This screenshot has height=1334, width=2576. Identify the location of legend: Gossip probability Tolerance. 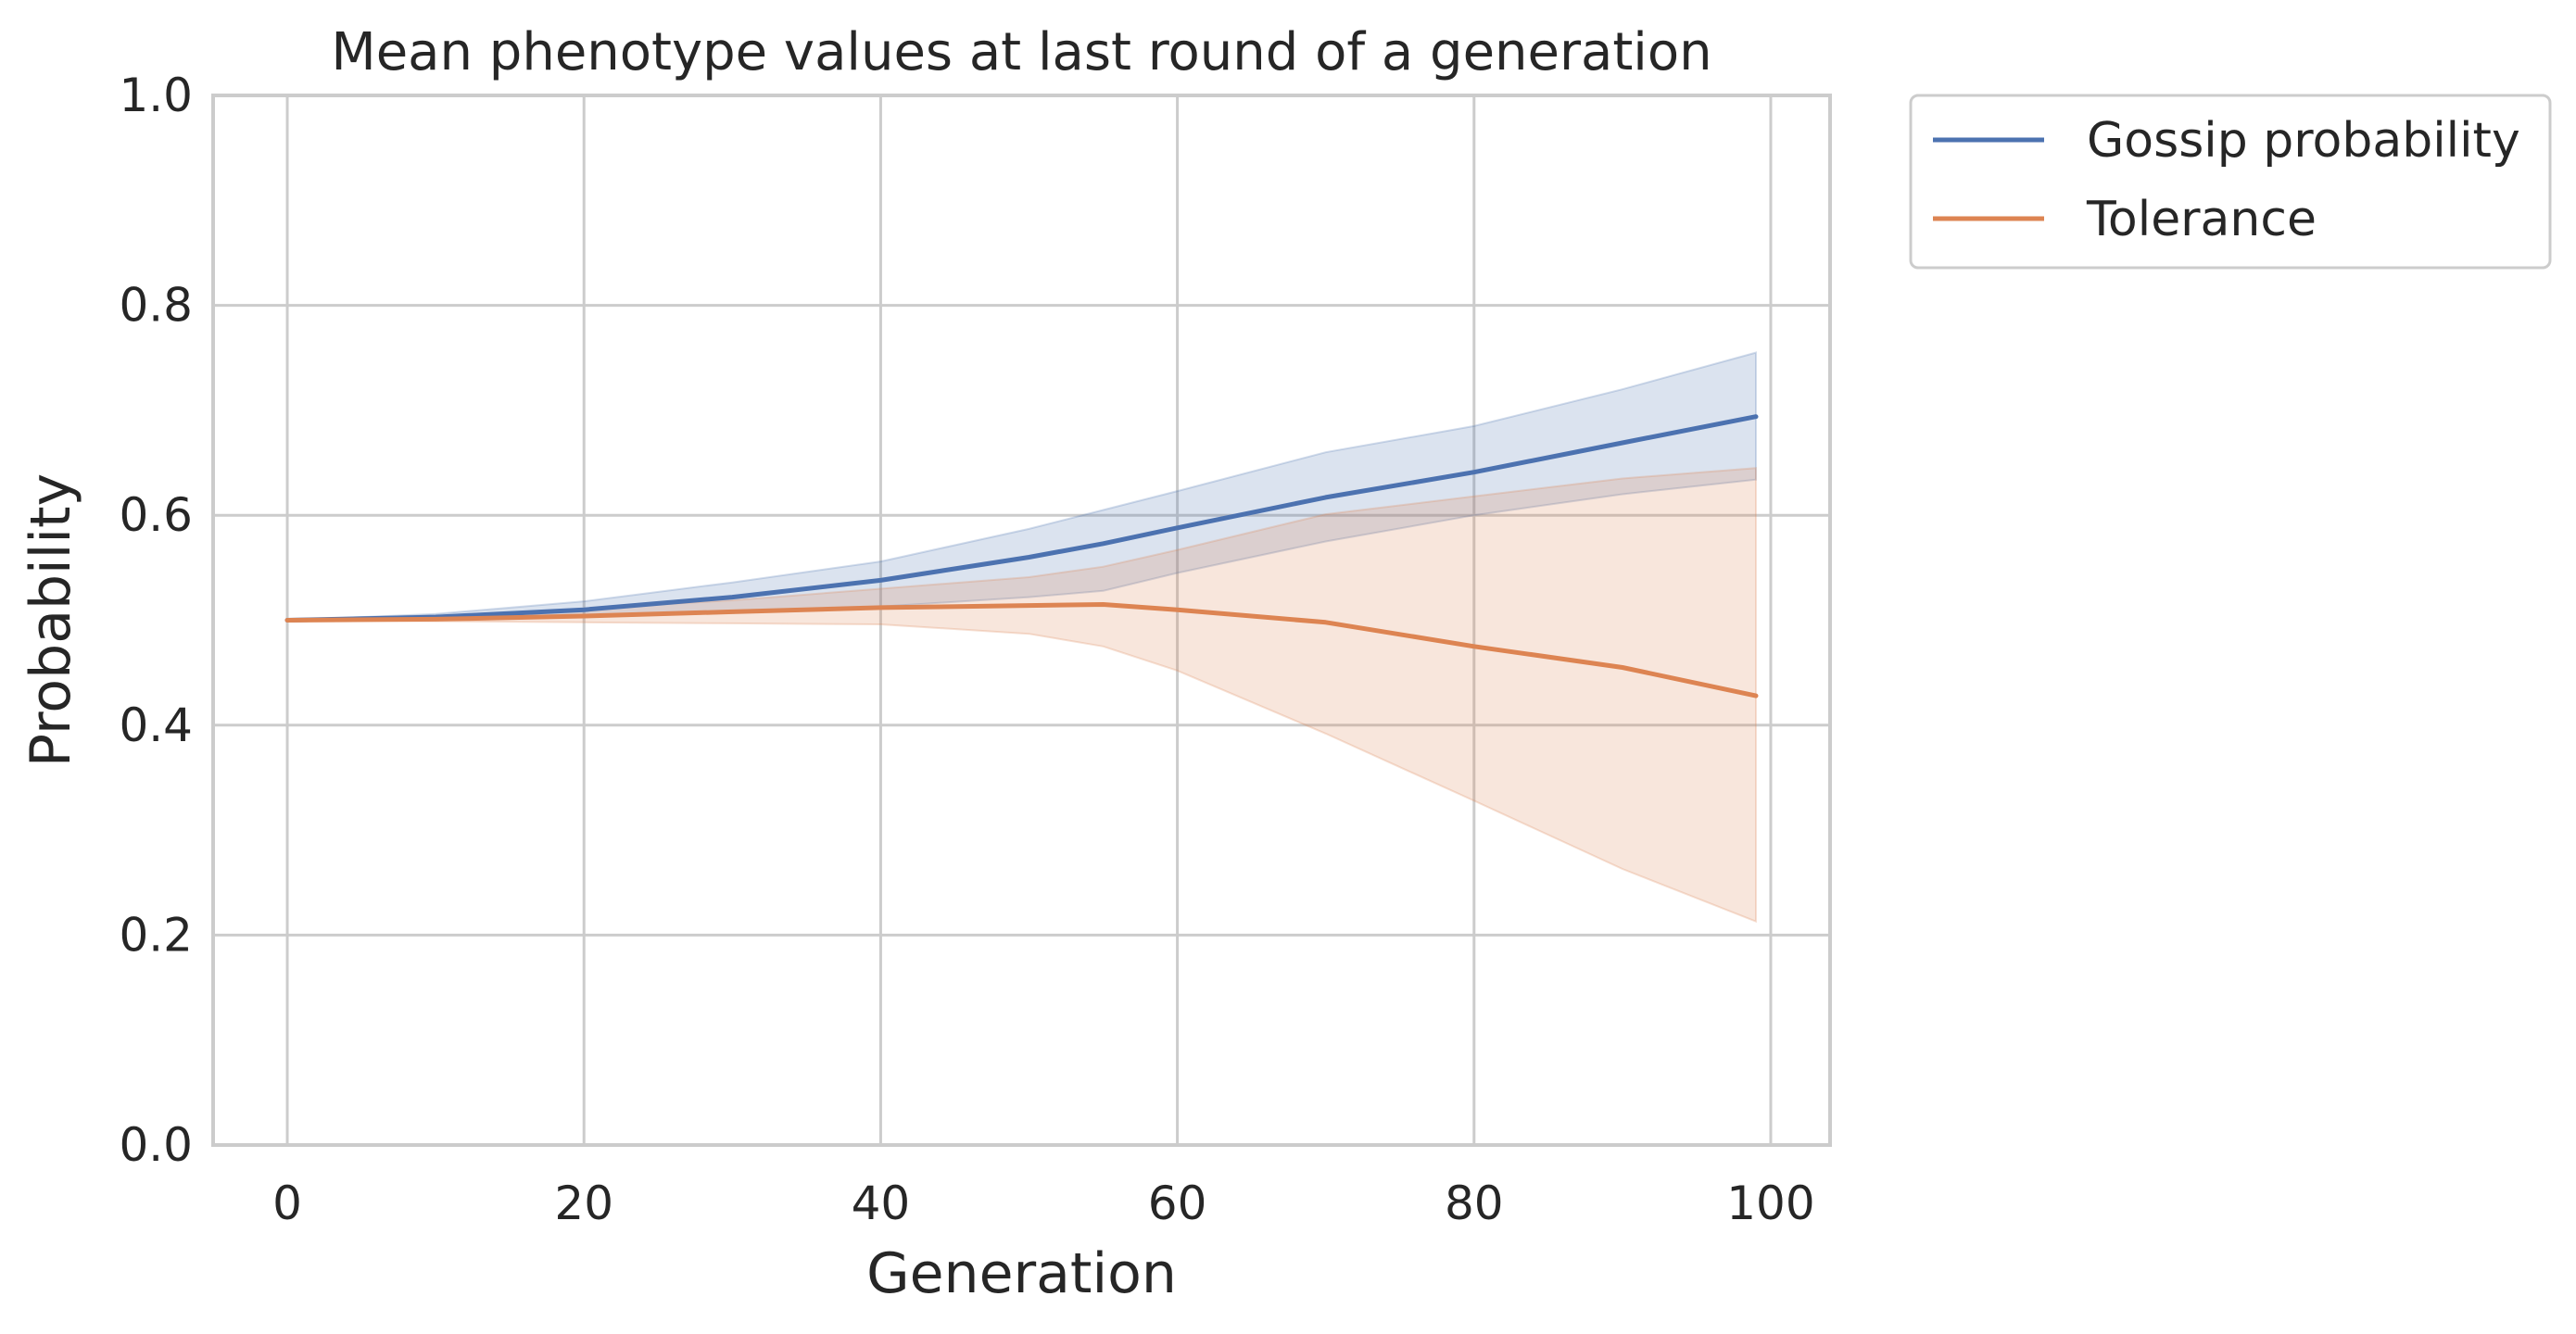
(2230, 182).